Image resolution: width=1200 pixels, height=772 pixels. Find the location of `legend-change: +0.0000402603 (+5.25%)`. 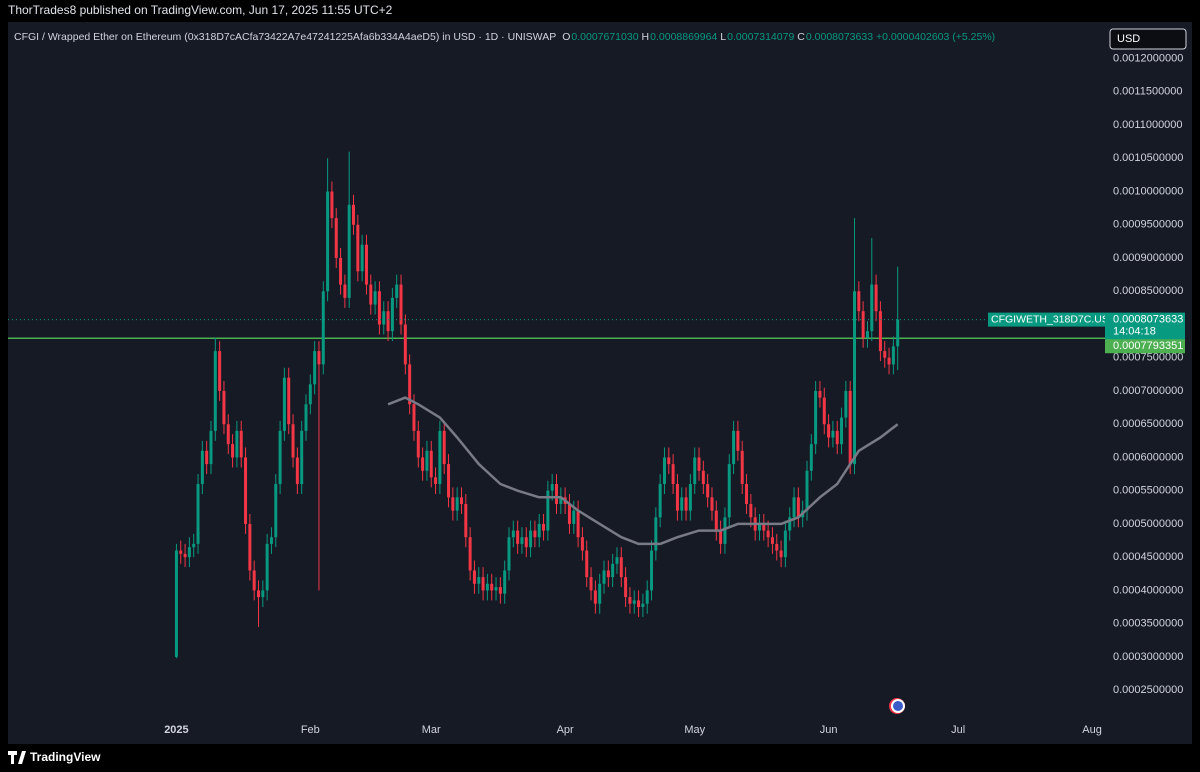

legend-change: +0.0000402603 (+5.25%) is located at coordinates (935, 37).